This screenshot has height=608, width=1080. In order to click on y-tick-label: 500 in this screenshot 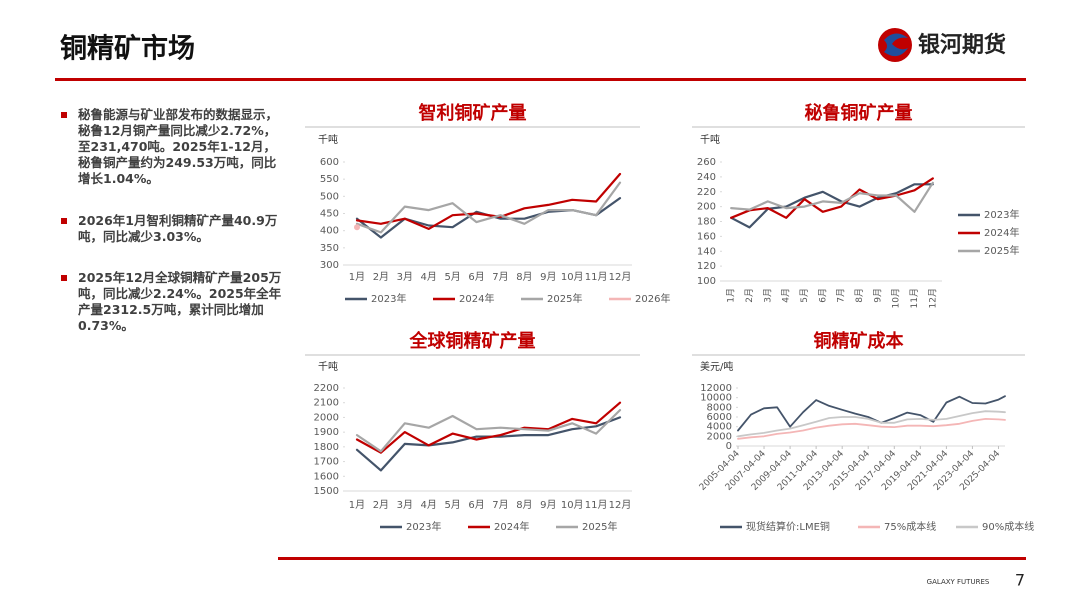, I will do `click(329, 196)`.